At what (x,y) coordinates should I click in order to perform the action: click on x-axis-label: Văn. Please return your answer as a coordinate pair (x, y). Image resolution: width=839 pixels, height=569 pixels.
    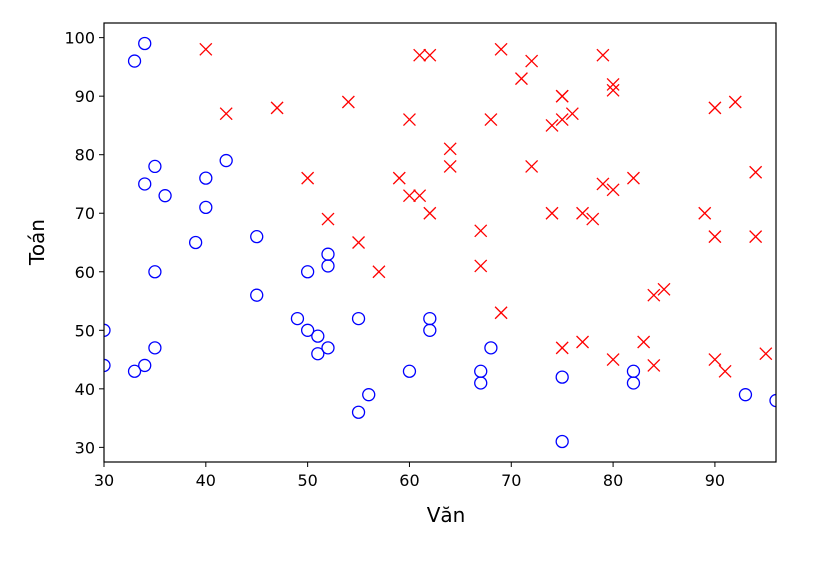
    Looking at the image, I should click on (446, 515).